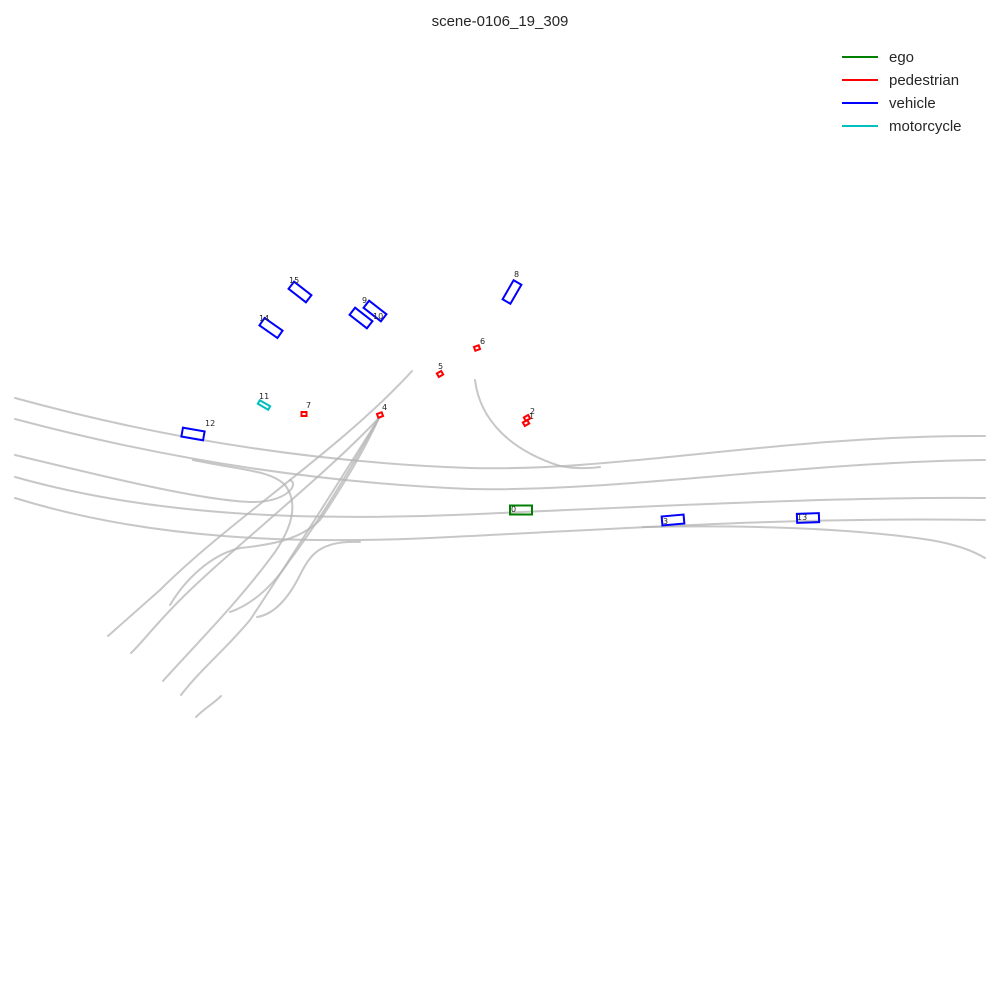 This screenshot has width=1000, height=1000. I want to click on legend-label-motorcycle: motorcycle, so click(925, 126).